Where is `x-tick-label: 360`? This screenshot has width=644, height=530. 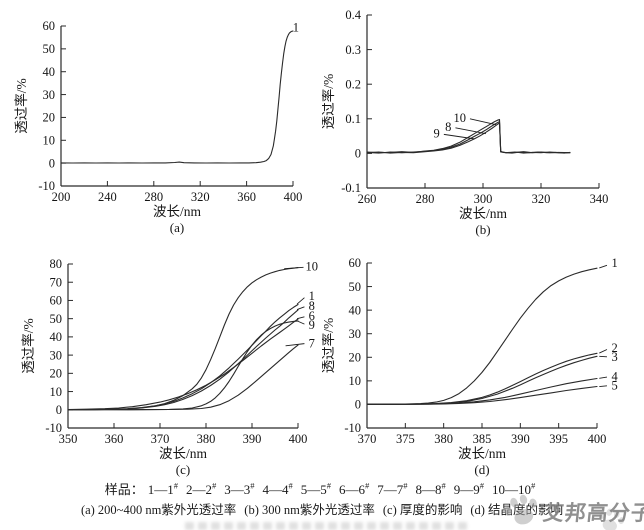
x-tick-label: 360 is located at coordinates (246, 197).